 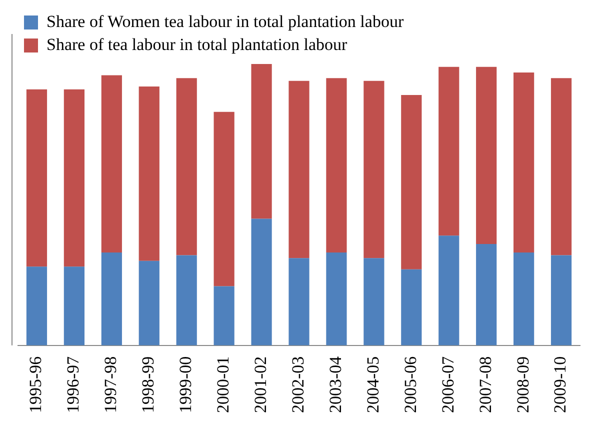 I want to click on x-tick-label: 1996-97, so click(x=73, y=385).